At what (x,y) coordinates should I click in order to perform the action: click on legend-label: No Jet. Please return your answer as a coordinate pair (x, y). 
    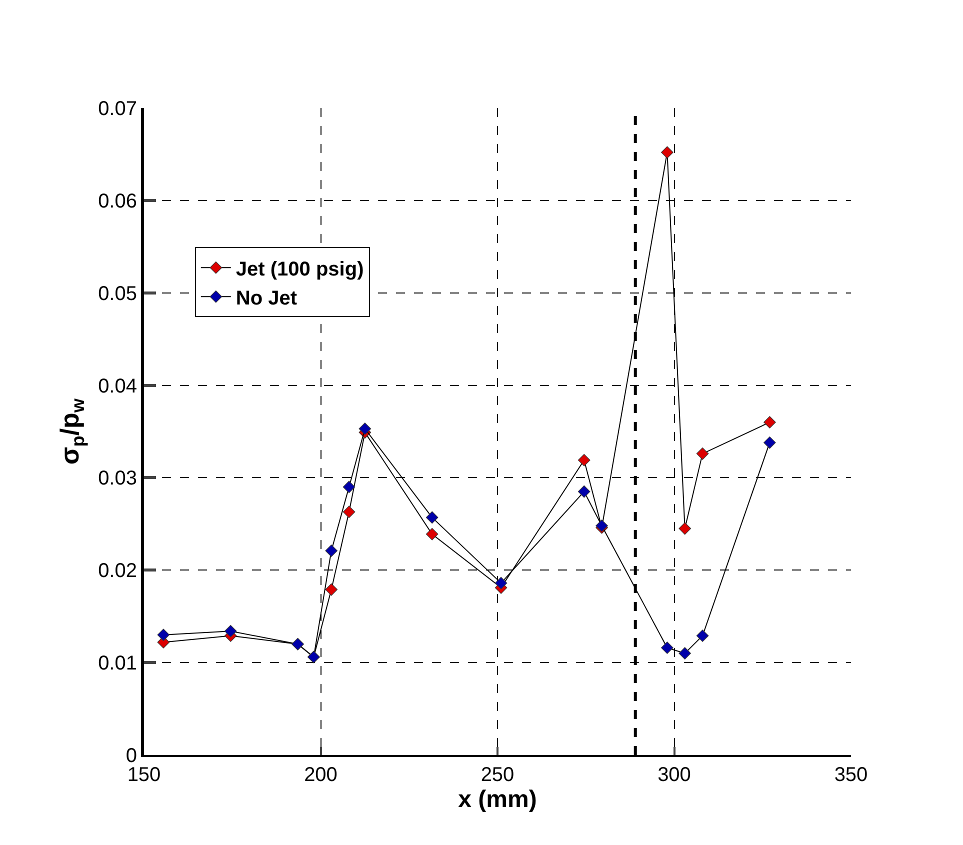
    Looking at the image, I should click on (267, 298).